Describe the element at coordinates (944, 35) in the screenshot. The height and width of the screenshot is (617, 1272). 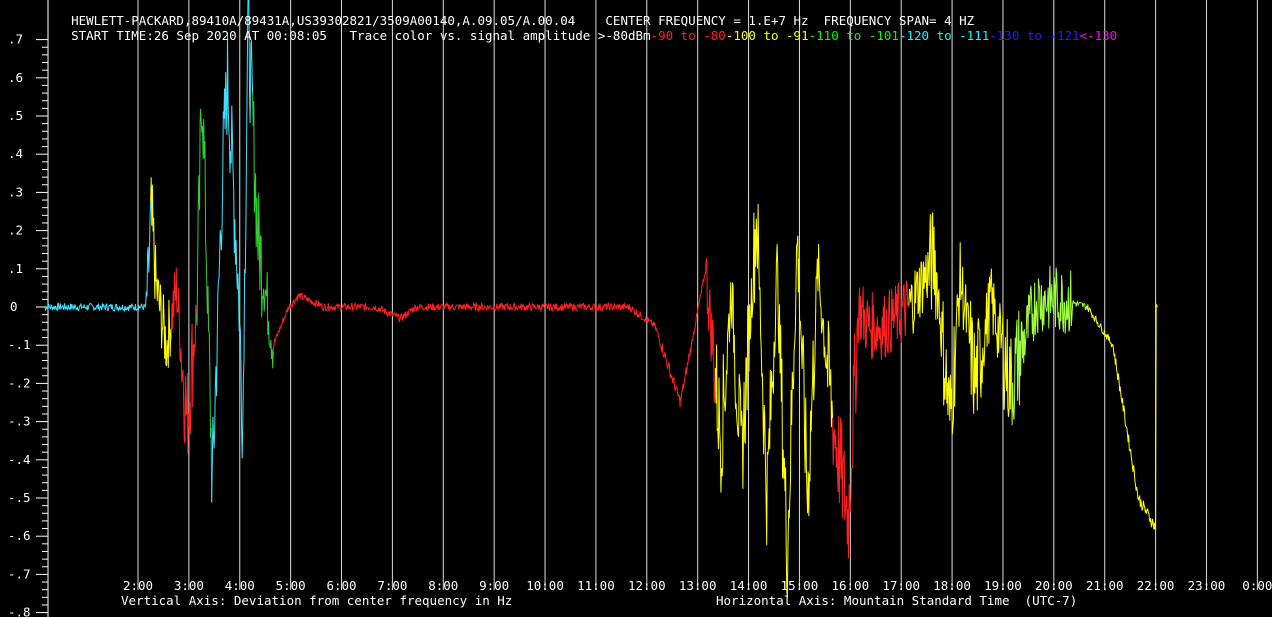
I see `legend-entry-4: -120 to -111` at that location.